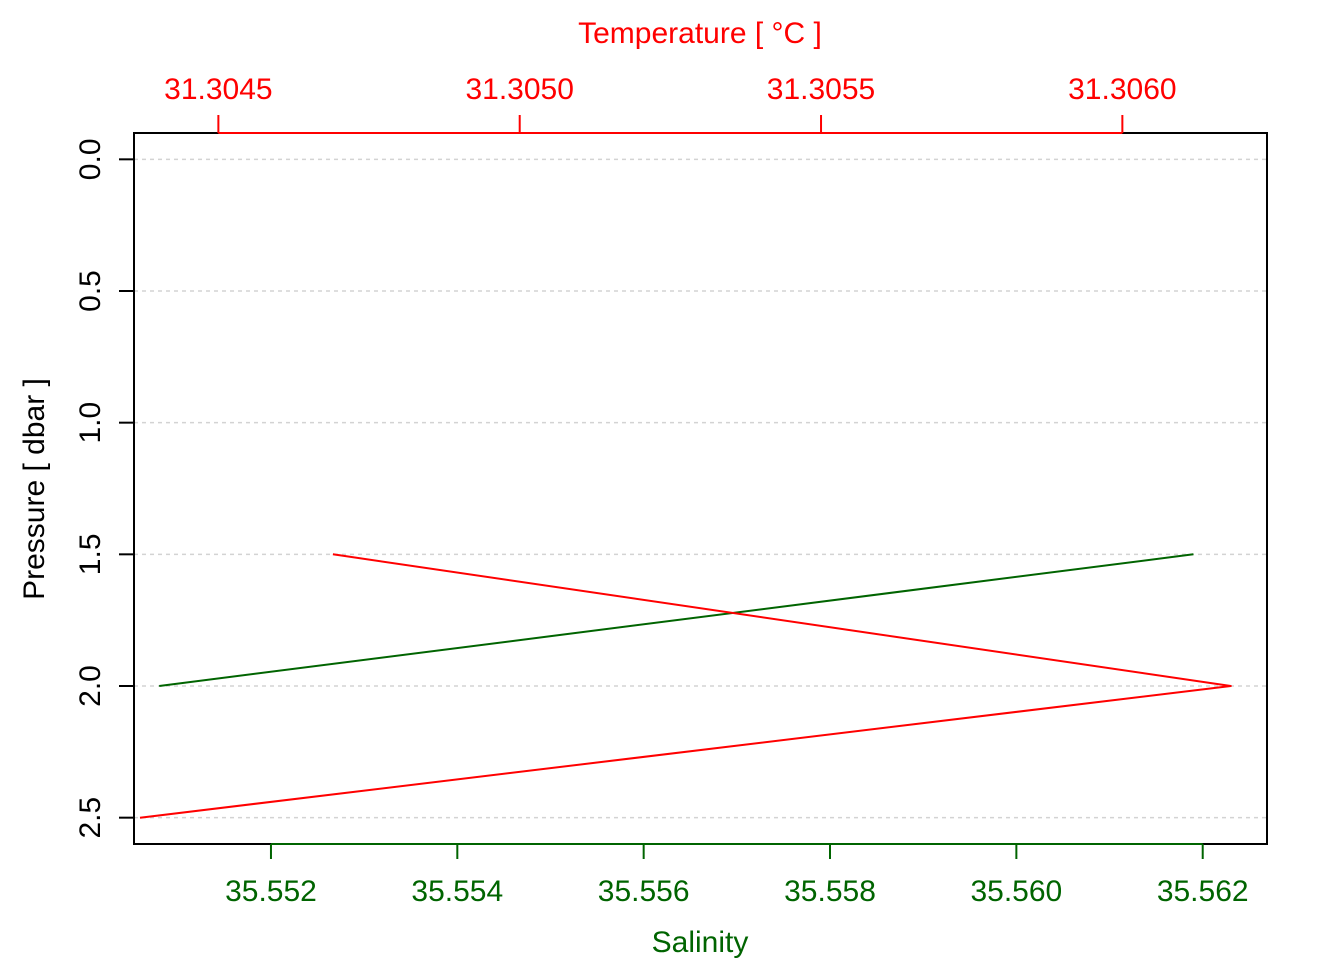  I want to click on salinity-tick-label: 35.558, so click(830, 891).